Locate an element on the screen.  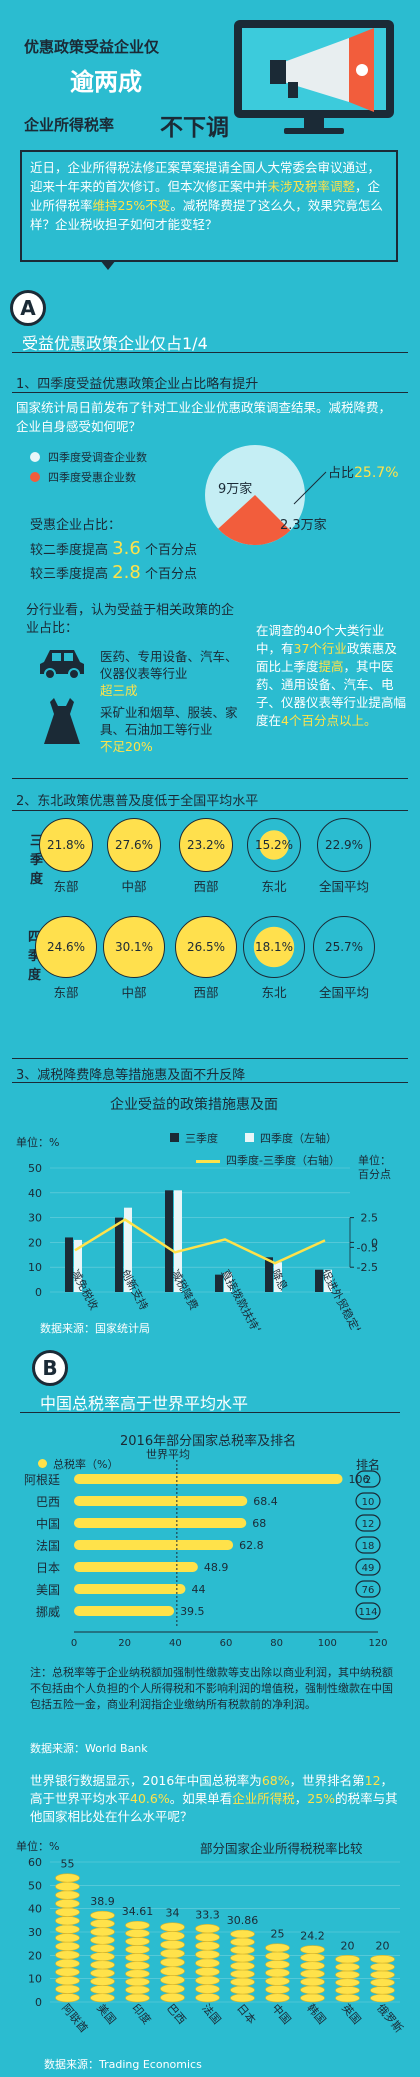
coin-category-8: 英国 is located at coordinates (351, 2014).